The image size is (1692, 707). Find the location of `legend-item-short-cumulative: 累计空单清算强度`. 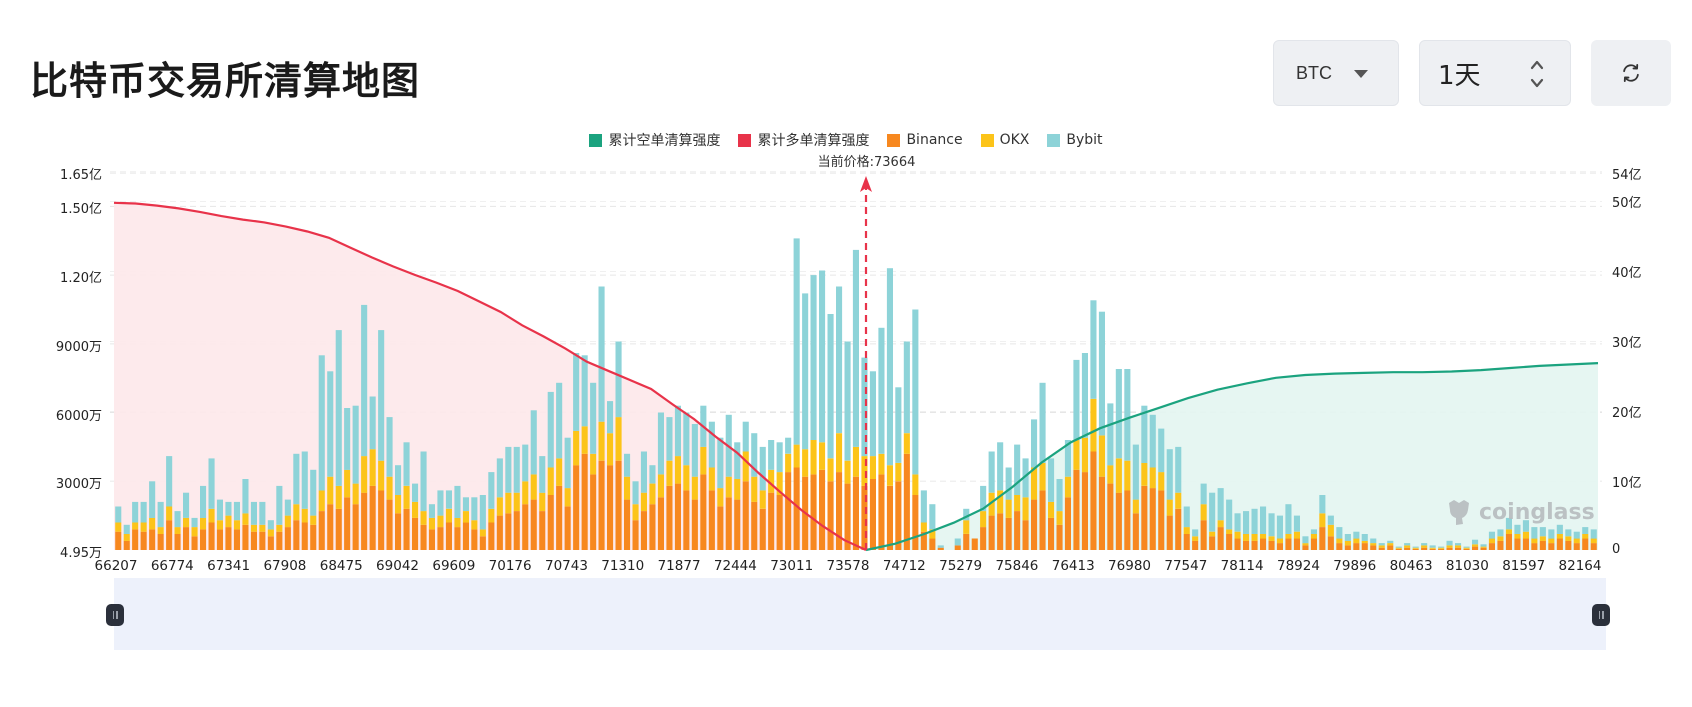

legend-item-short-cumulative: 累计空单清算强度 is located at coordinates (654, 140).